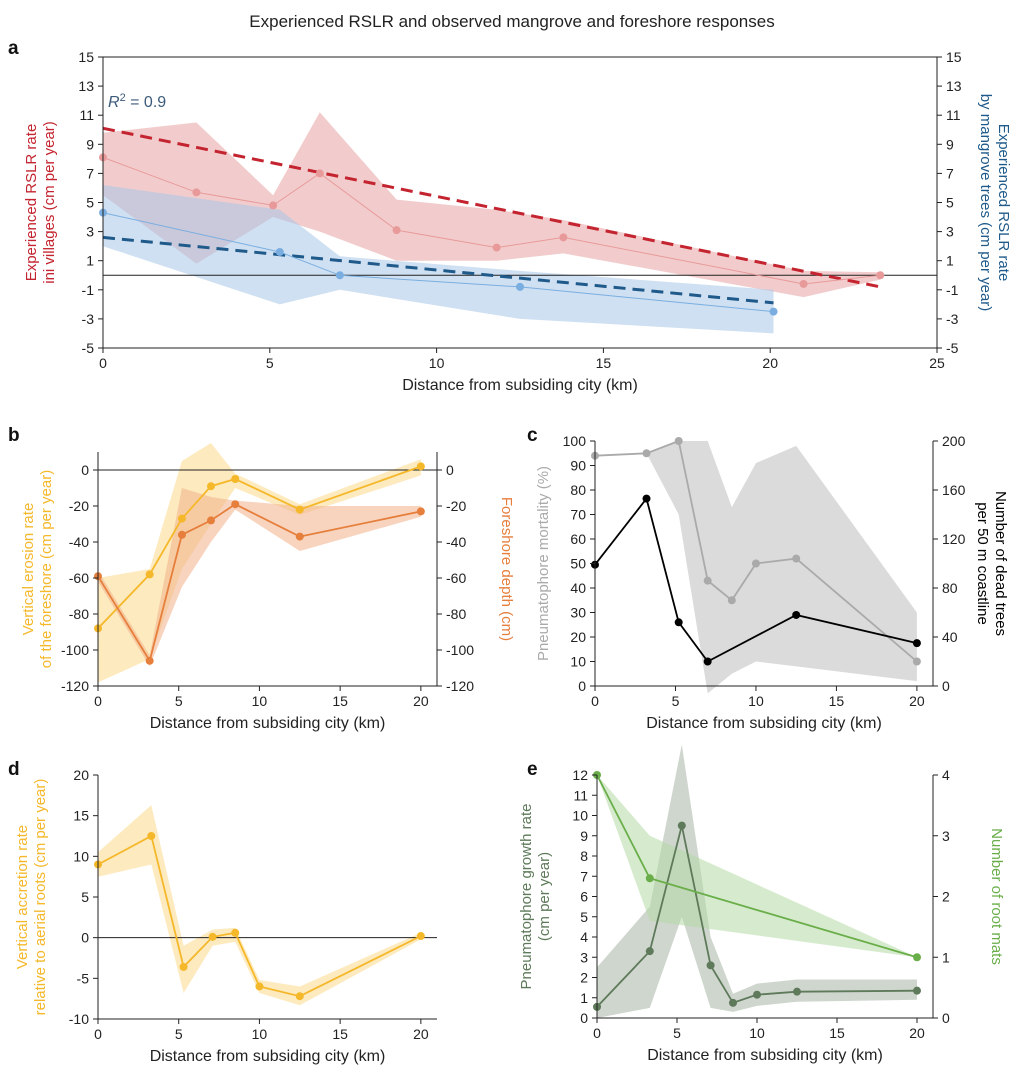 The image size is (1025, 1066). What do you see at coordinates (79, 542) in the screenshot?
I see `y-tick-label: -40` at bounding box center [79, 542].